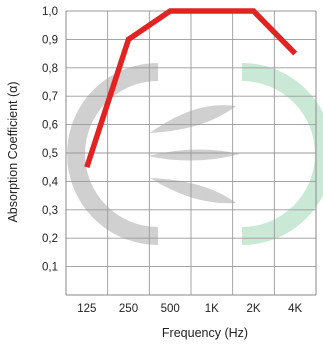 The image size is (323, 350). I want to click on y-tick-label: 0,7, so click(50, 97).